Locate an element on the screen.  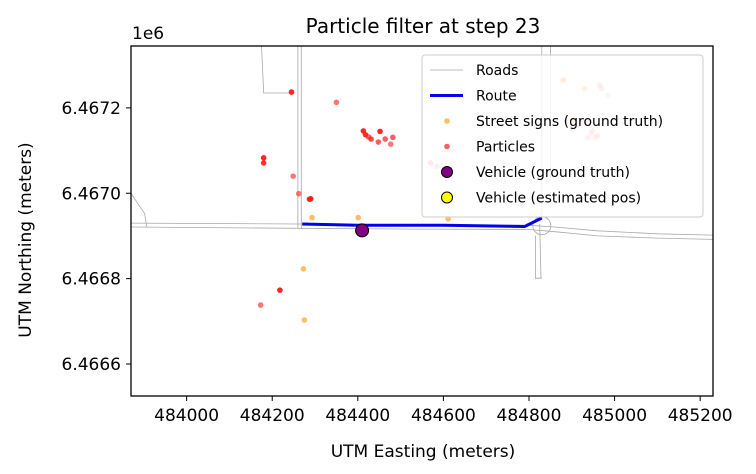
legend-swatch-vehicle_true is located at coordinates (447, 172).